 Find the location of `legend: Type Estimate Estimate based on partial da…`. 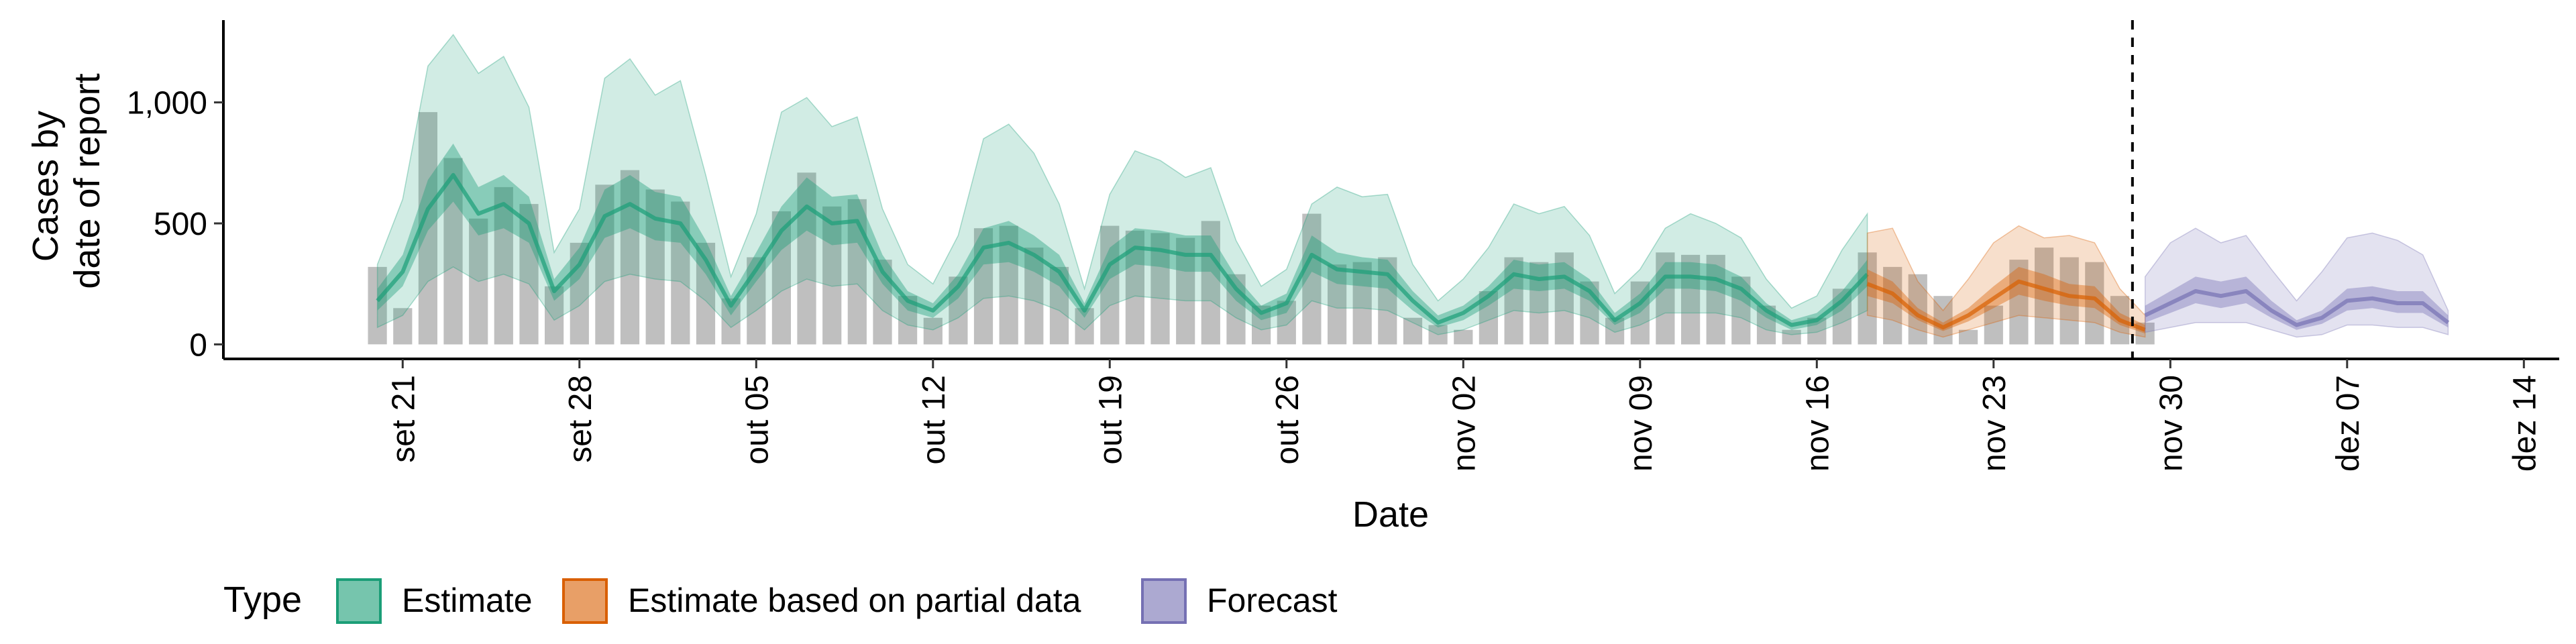

legend: Type Estimate Estimate based on partial da… is located at coordinates (780, 601).